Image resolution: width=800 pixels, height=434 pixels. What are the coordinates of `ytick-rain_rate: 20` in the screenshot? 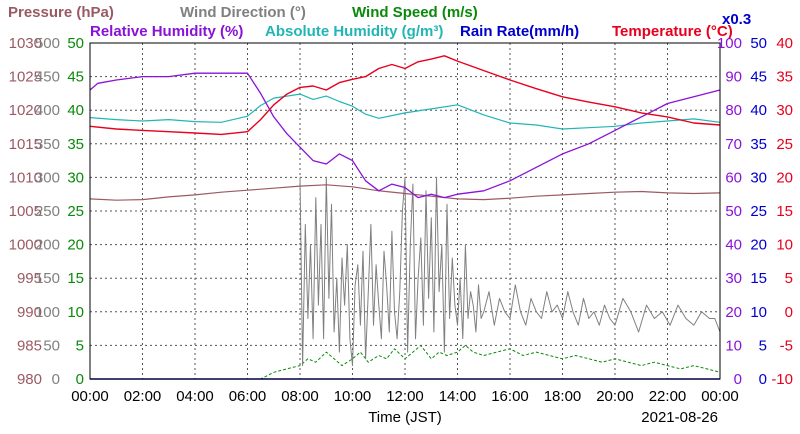 It's located at (758, 245).